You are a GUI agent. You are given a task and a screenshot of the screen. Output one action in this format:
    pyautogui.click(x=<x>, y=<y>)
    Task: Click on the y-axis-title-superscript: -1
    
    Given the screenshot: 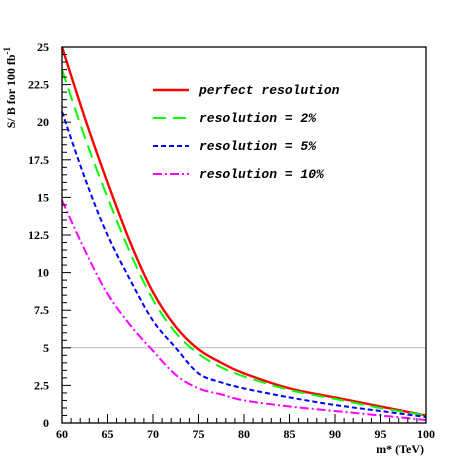 What is the action you would take?
    pyautogui.click(x=7, y=51)
    